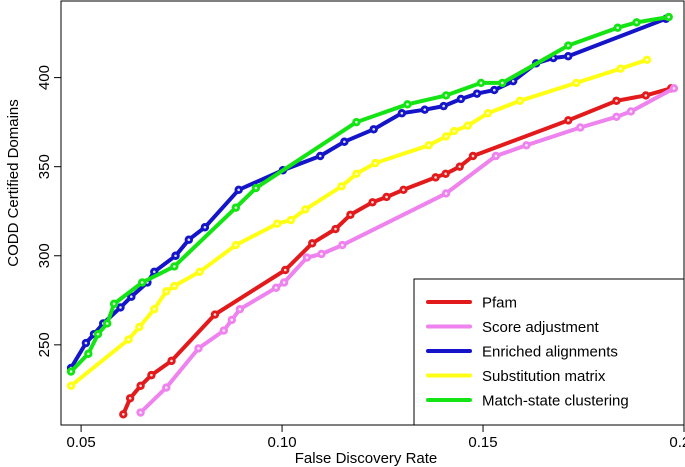  I want to click on legend-label: Pfam, so click(499, 303).